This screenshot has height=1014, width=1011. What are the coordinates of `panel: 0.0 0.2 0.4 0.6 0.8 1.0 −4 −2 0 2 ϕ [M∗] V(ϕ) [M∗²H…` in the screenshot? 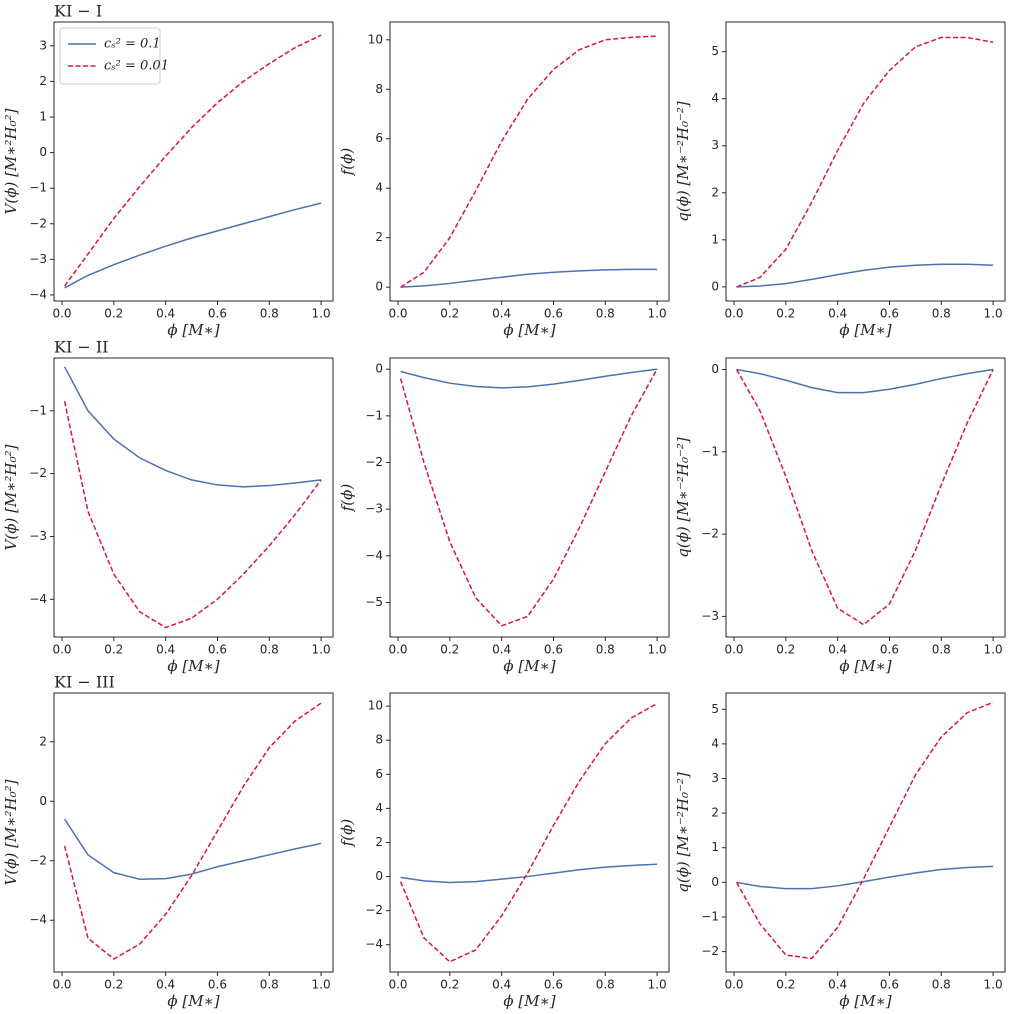 It's located at (168, 841).